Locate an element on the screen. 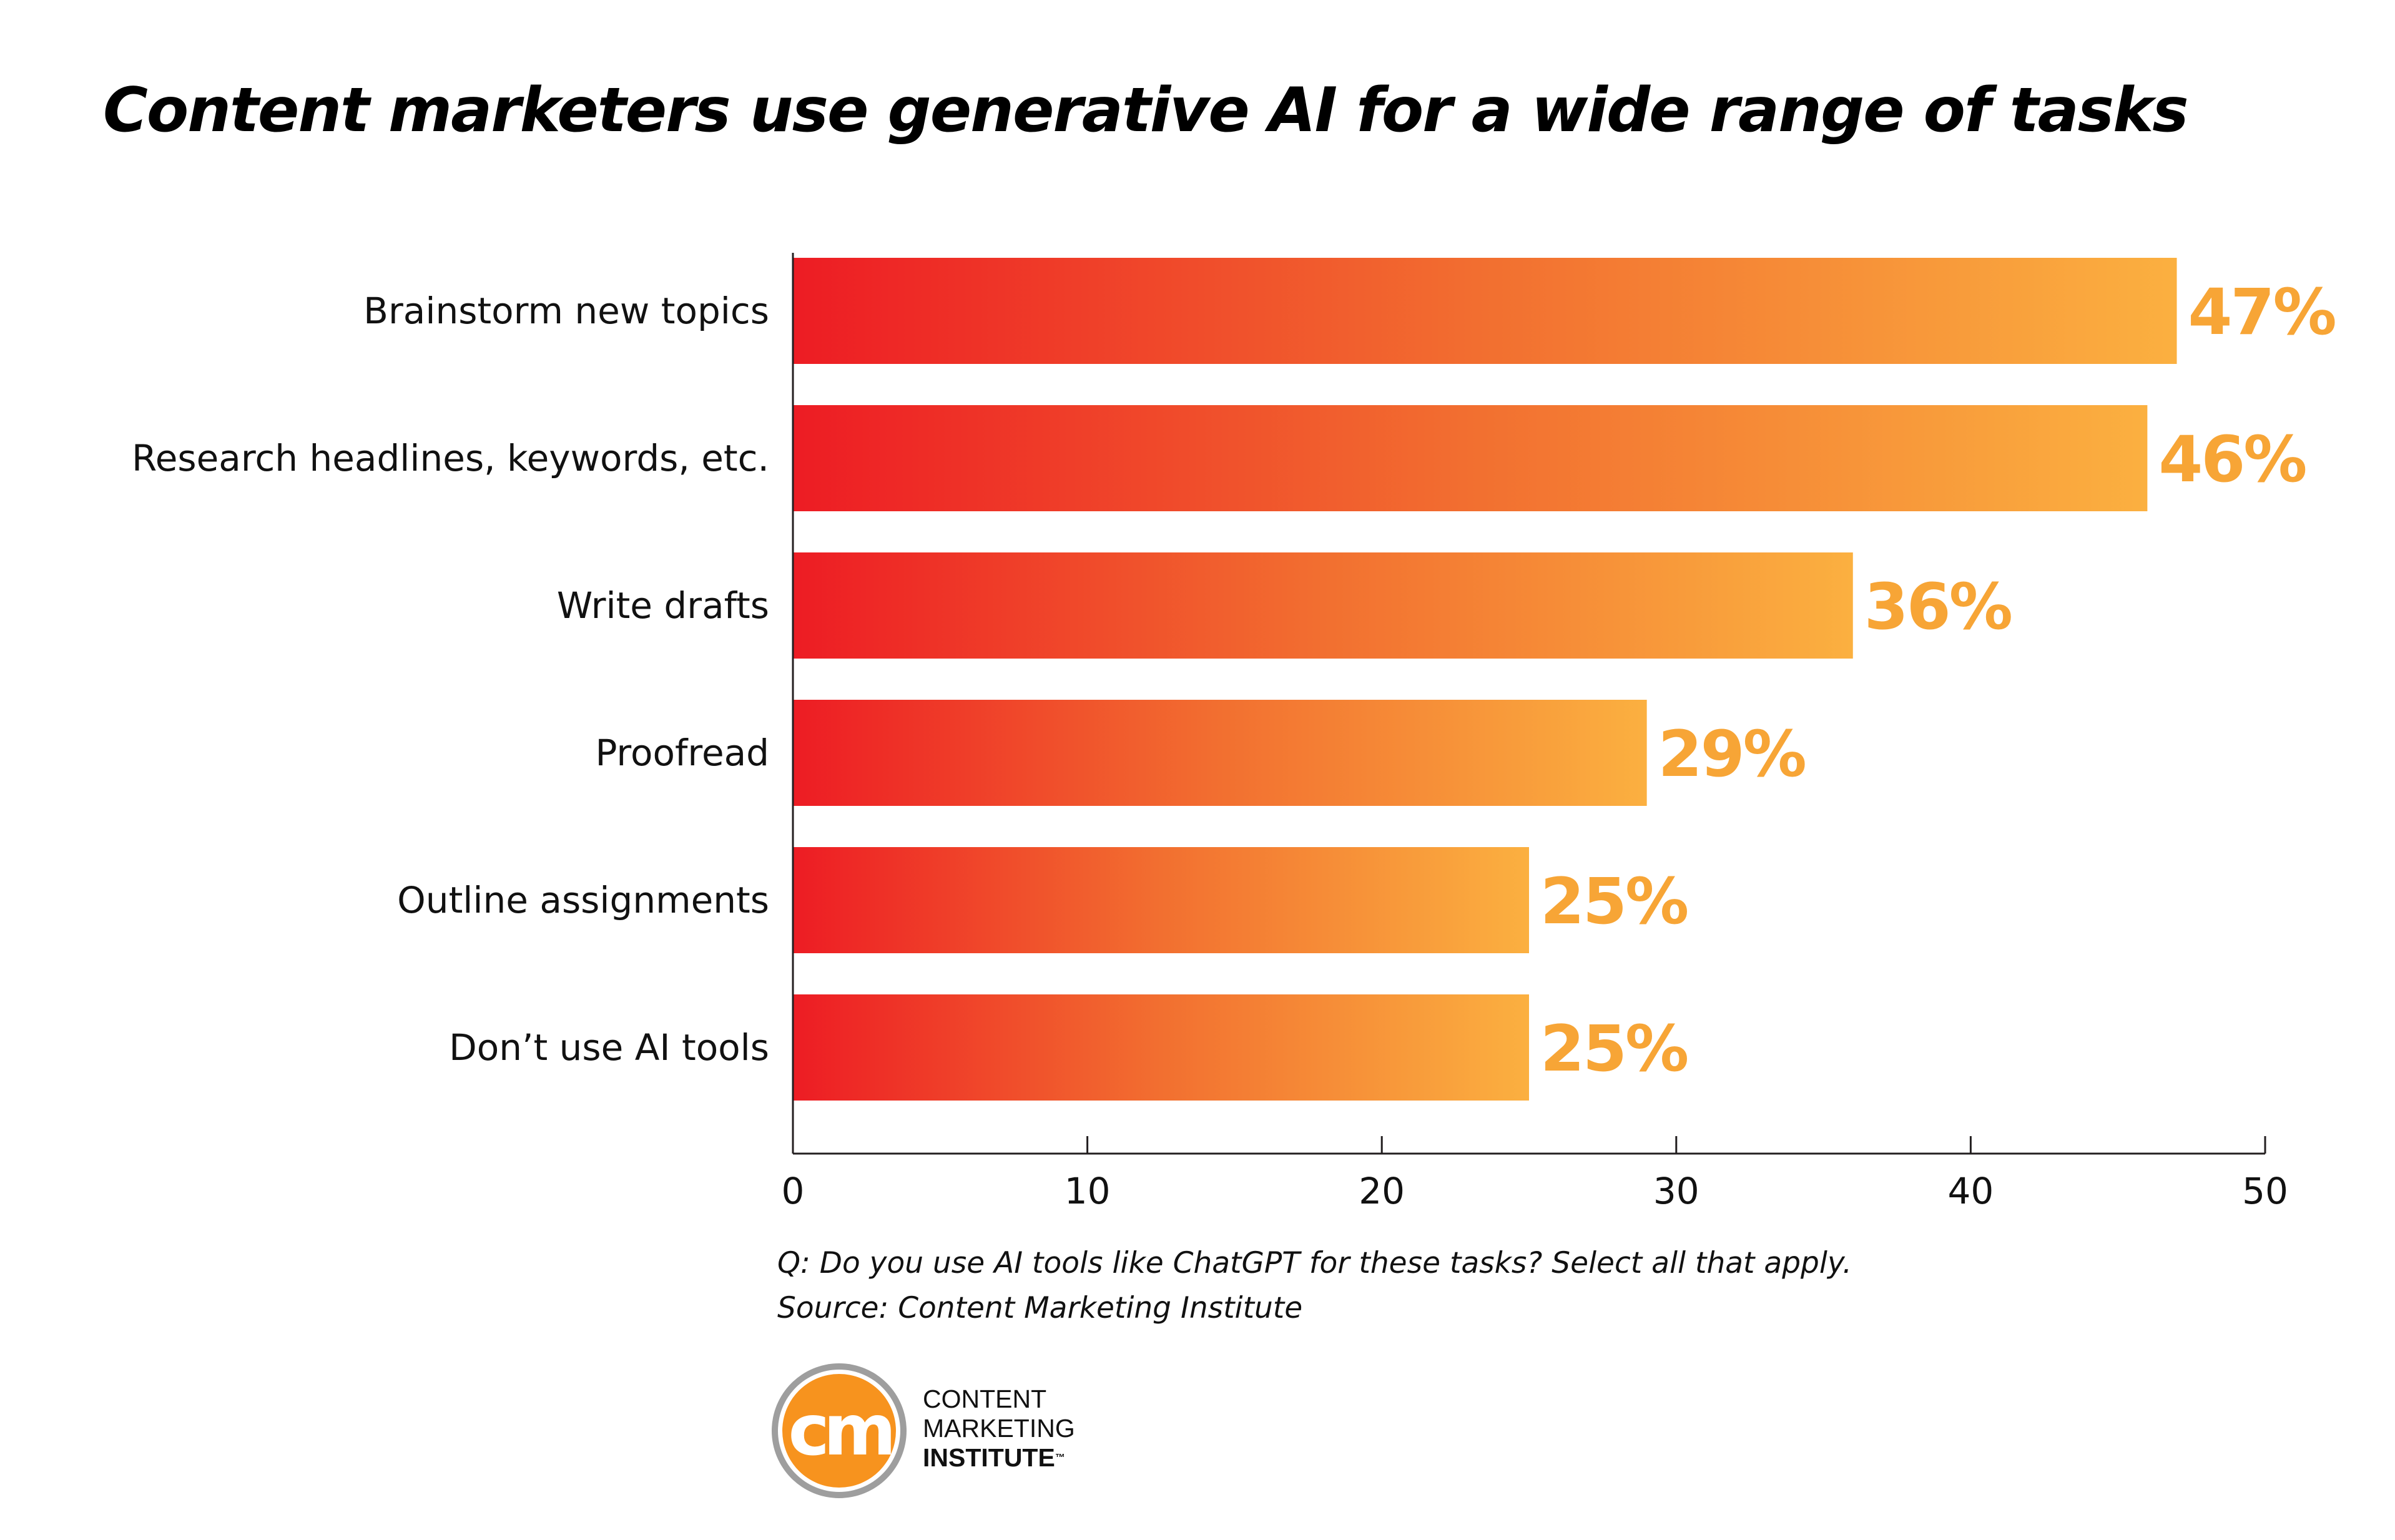 The image size is (2395, 1540). bar-write-drafts is located at coordinates (1323, 605).